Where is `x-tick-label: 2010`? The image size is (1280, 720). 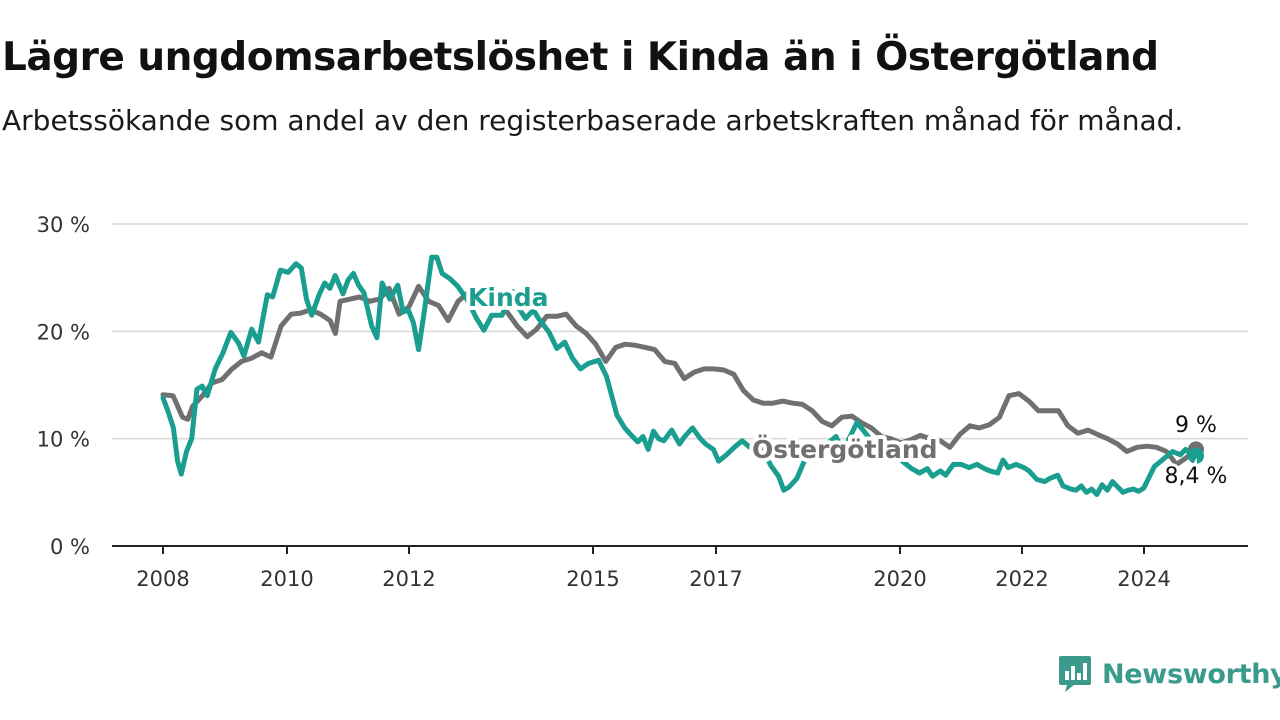
x-tick-label: 2010 is located at coordinates (286, 579).